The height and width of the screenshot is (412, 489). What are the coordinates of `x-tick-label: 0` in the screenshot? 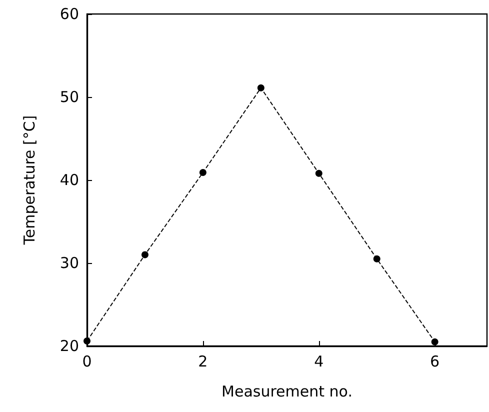 It's located at (87, 361).